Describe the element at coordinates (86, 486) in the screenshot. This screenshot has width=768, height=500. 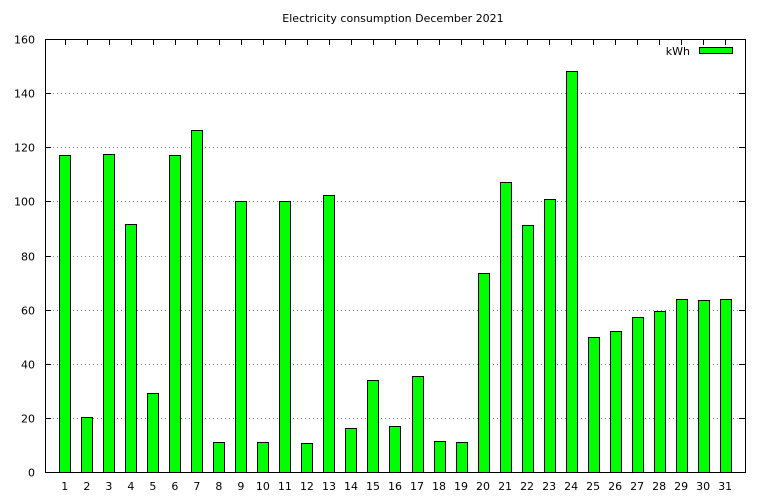
I see `x-tick-label: 2` at that location.